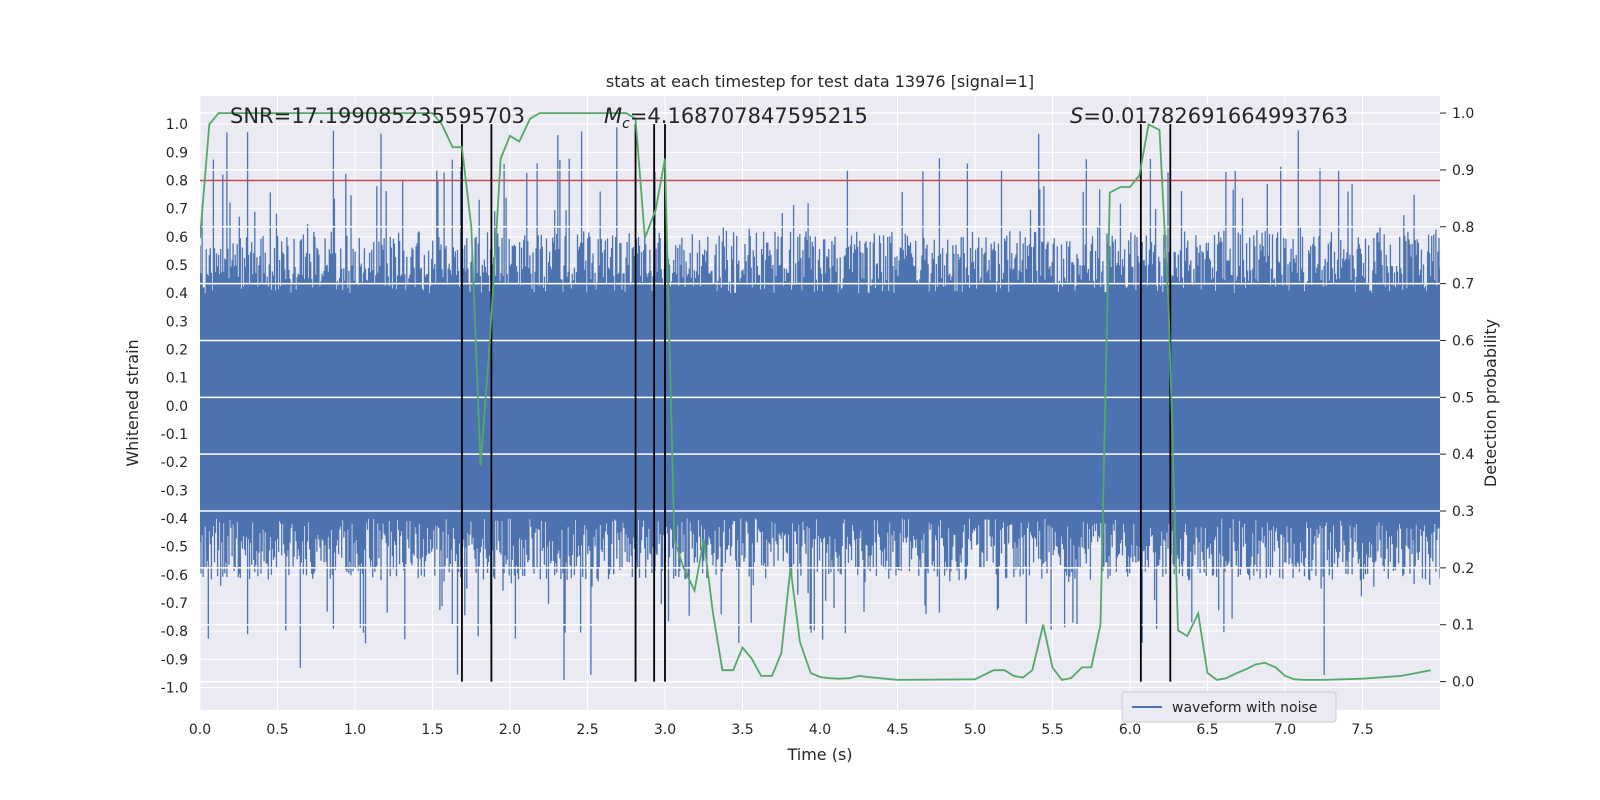 Image resolution: width=1600 pixels, height=800 pixels. What do you see at coordinates (1463, 114) in the screenshot?
I see `y-tick-label-right: 1.0` at bounding box center [1463, 114].